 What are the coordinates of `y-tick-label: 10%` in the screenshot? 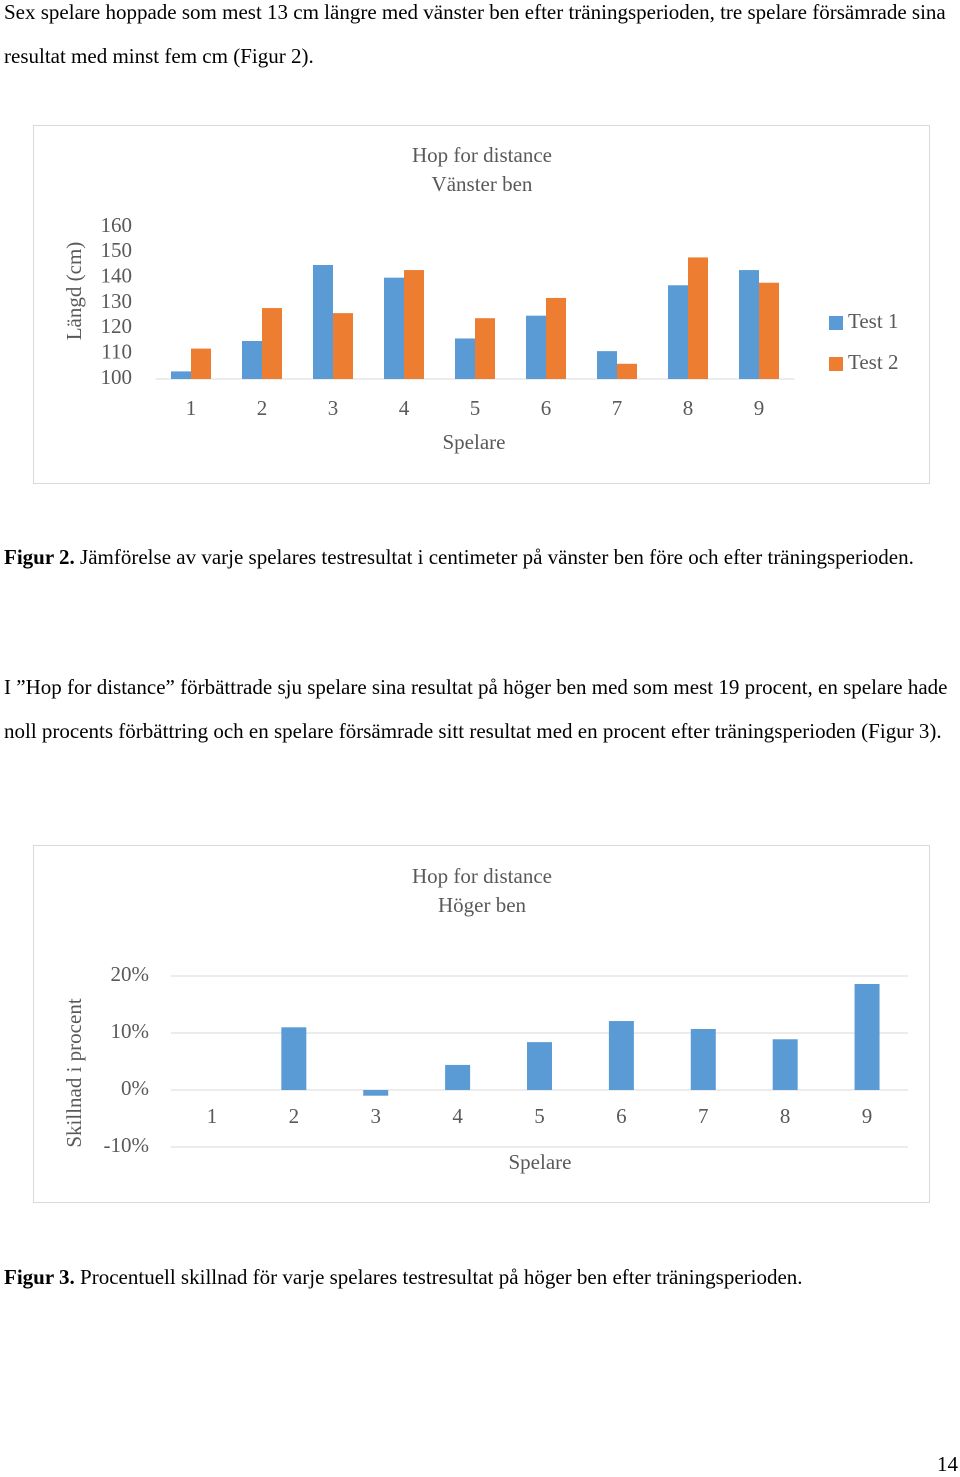 It's located at (130, 1031).